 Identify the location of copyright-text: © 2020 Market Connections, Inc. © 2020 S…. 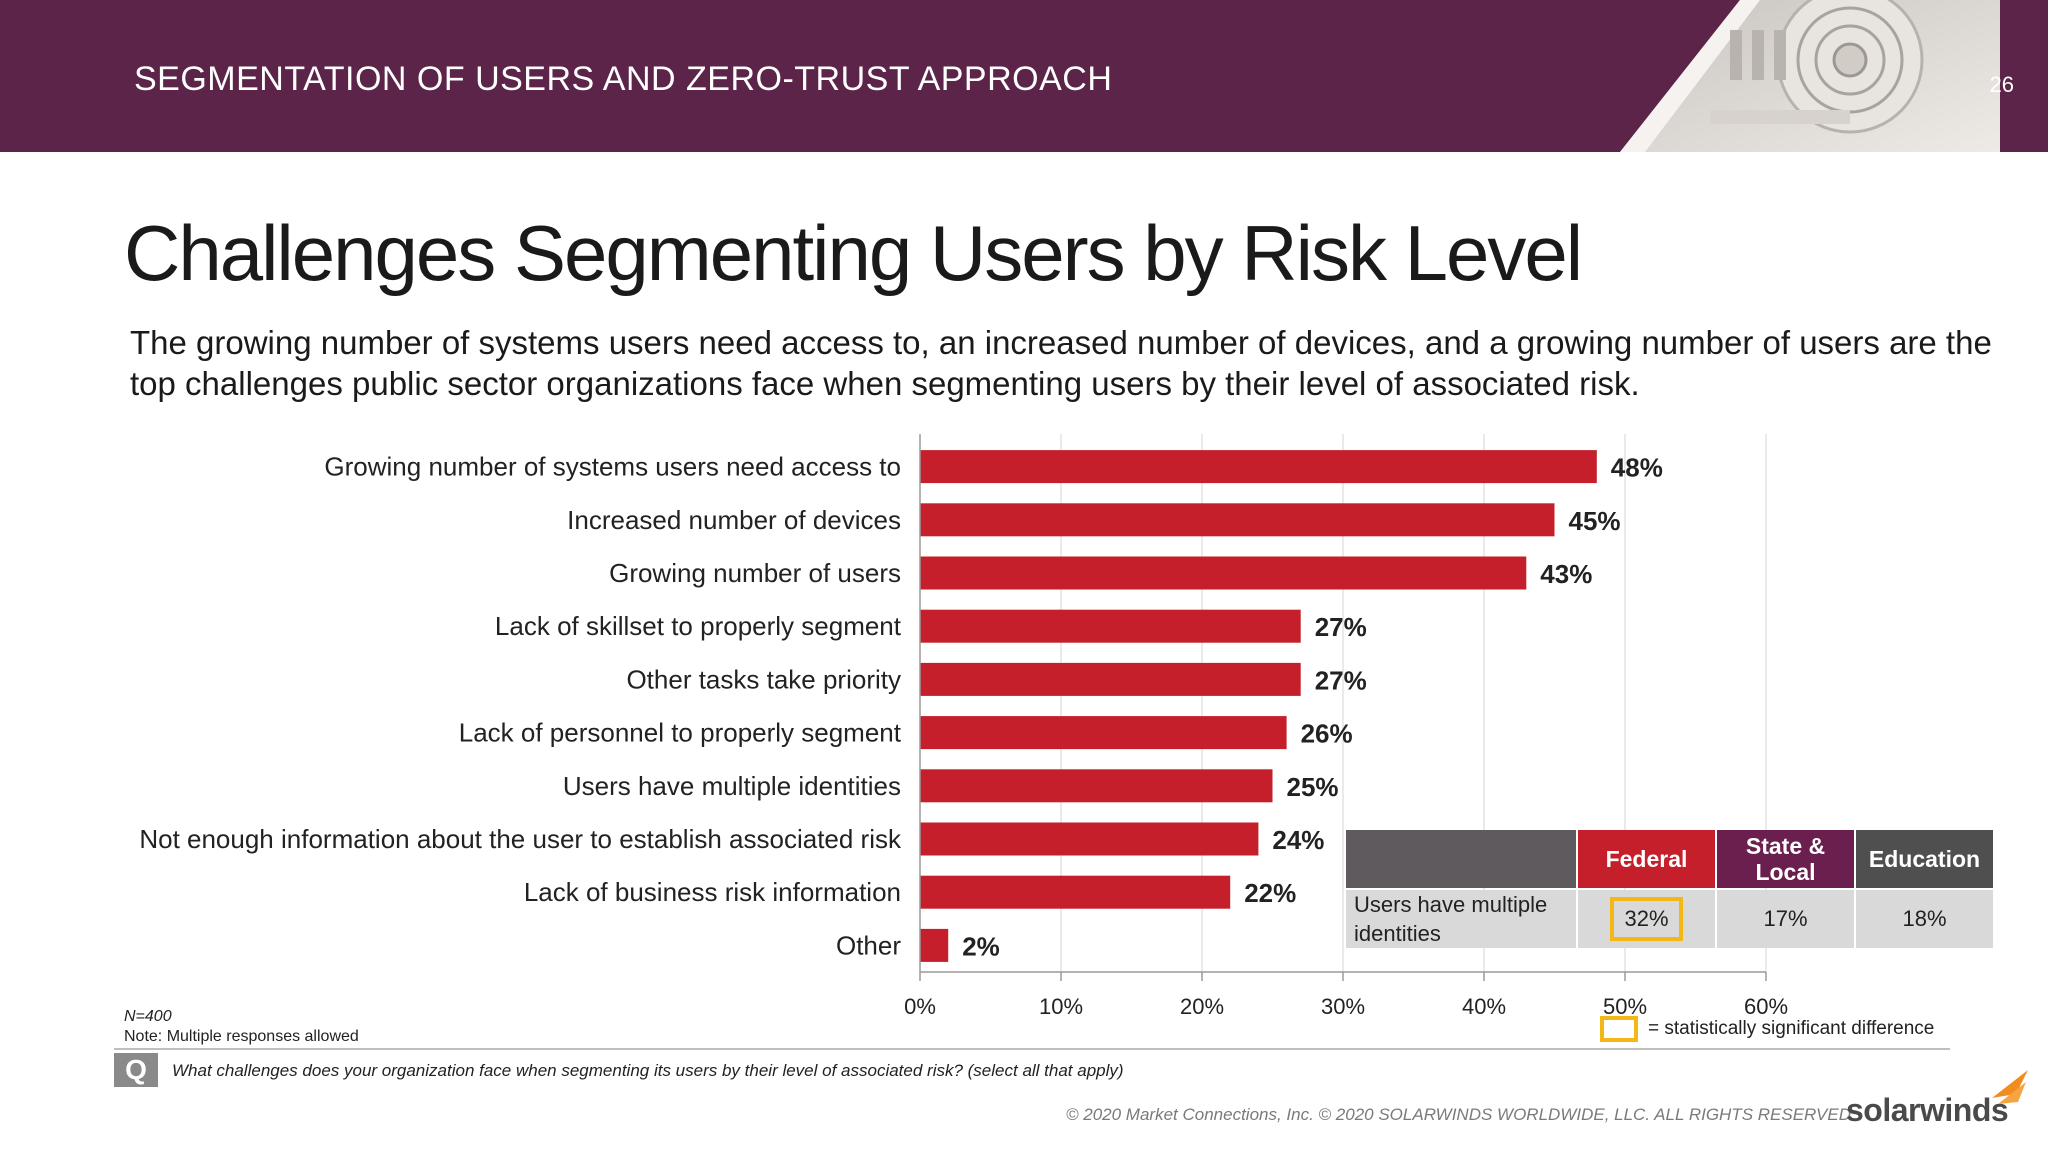
(1458, 1114).